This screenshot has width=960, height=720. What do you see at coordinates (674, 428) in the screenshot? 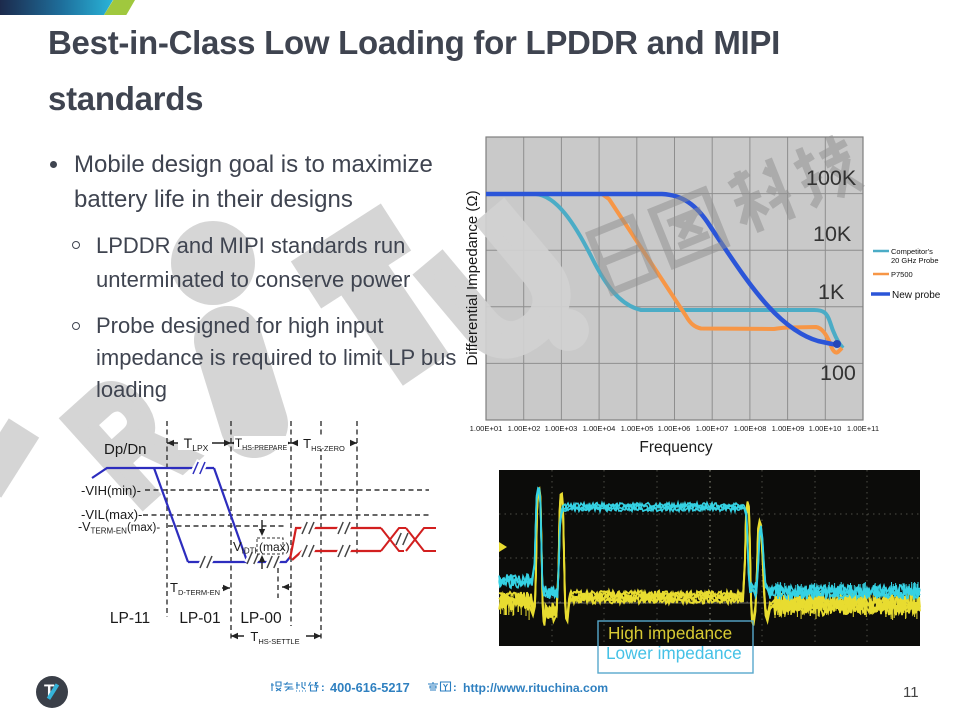
I see `svg-text: 1.00E+06` at bounding box center [674, 428].